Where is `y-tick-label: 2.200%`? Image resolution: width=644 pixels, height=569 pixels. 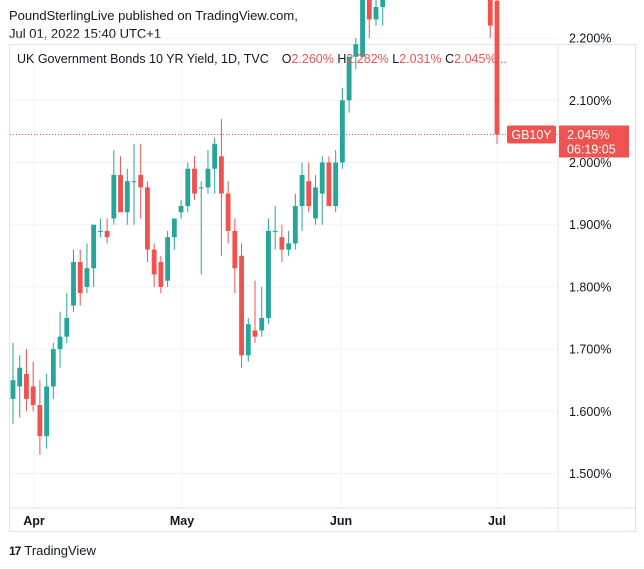
y-tick-label: 2.200% is located at coordinates (590, 39).